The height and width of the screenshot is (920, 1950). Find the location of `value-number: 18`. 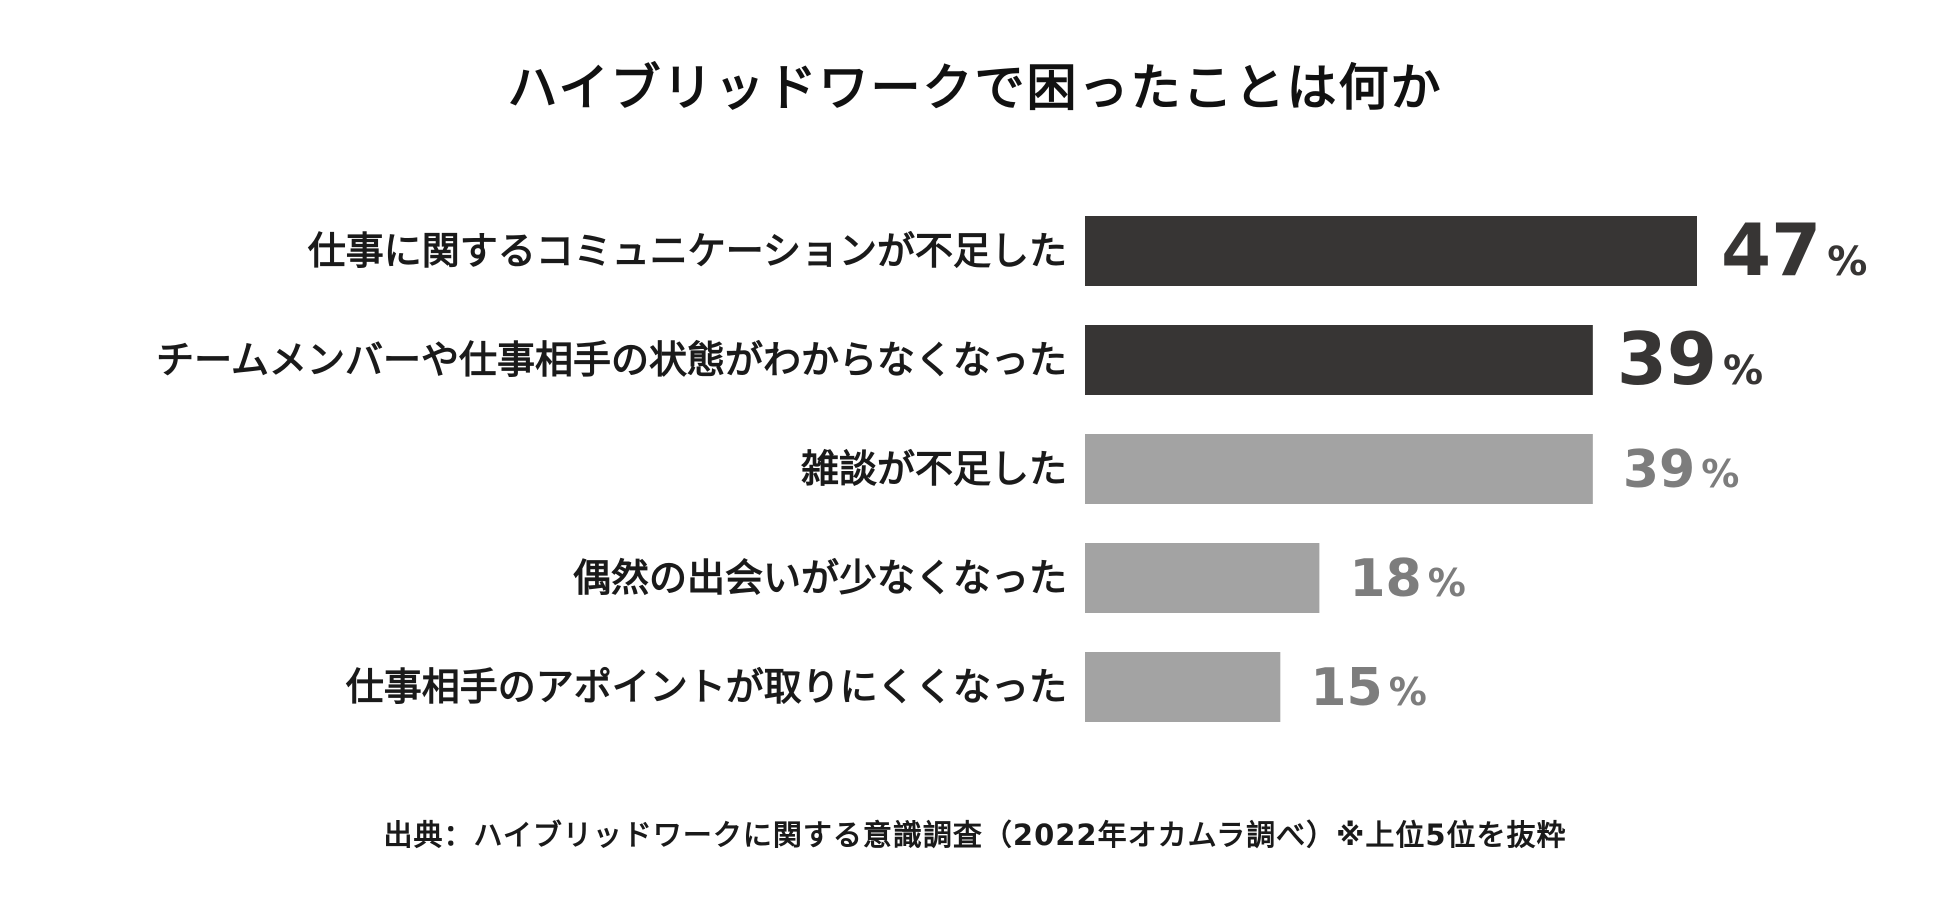

value-number: 18 is located at coordinates (1385, 579).